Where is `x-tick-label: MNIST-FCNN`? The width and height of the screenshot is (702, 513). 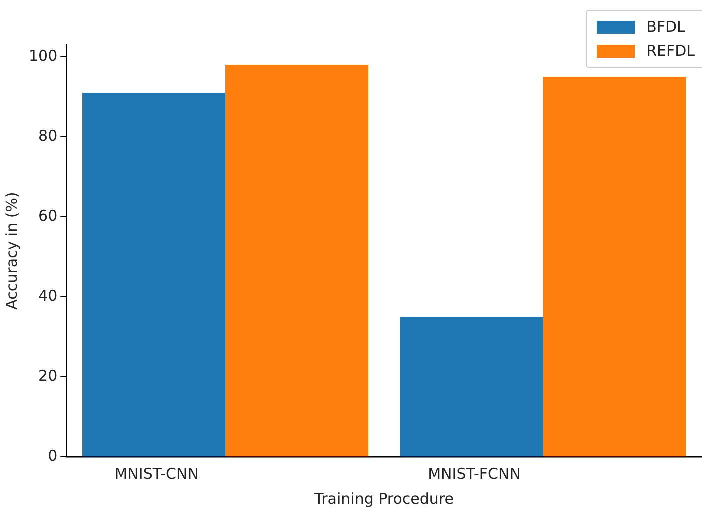
x-tick-label: MNIST-FCNN is located at coordinates (474, 473).